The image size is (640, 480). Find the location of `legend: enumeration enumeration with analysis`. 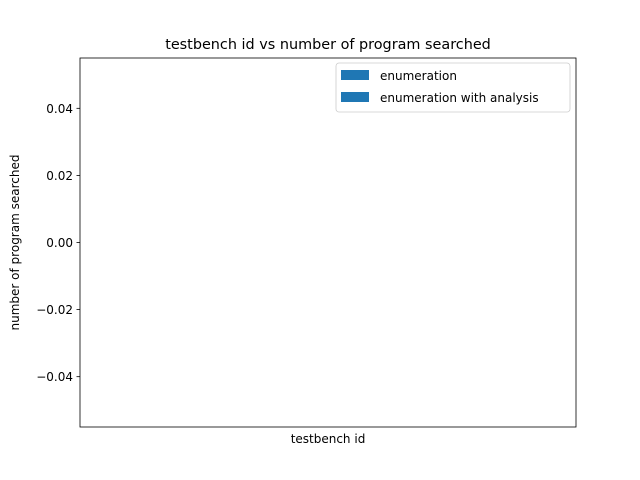

legend: enumeration enumeration with analysis is located at coordinates (453, 87).